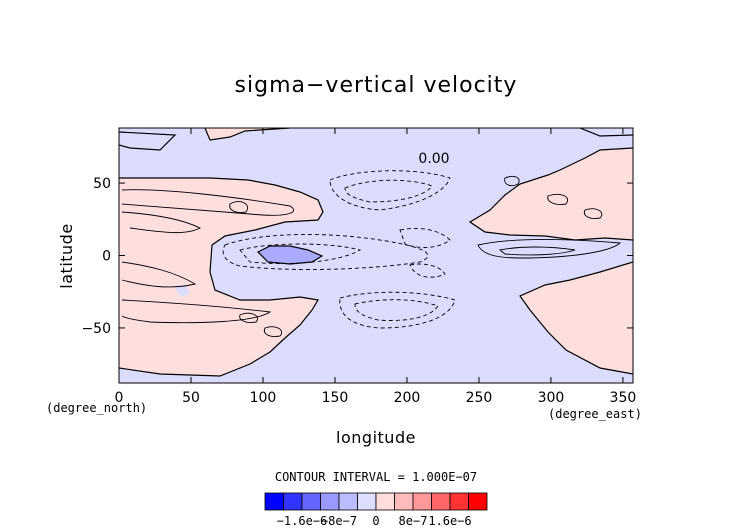  What do you see at coordinates (576, 318) in the screenshot?
I see `positive-zone-southeast` at bounding box center [576, 318].